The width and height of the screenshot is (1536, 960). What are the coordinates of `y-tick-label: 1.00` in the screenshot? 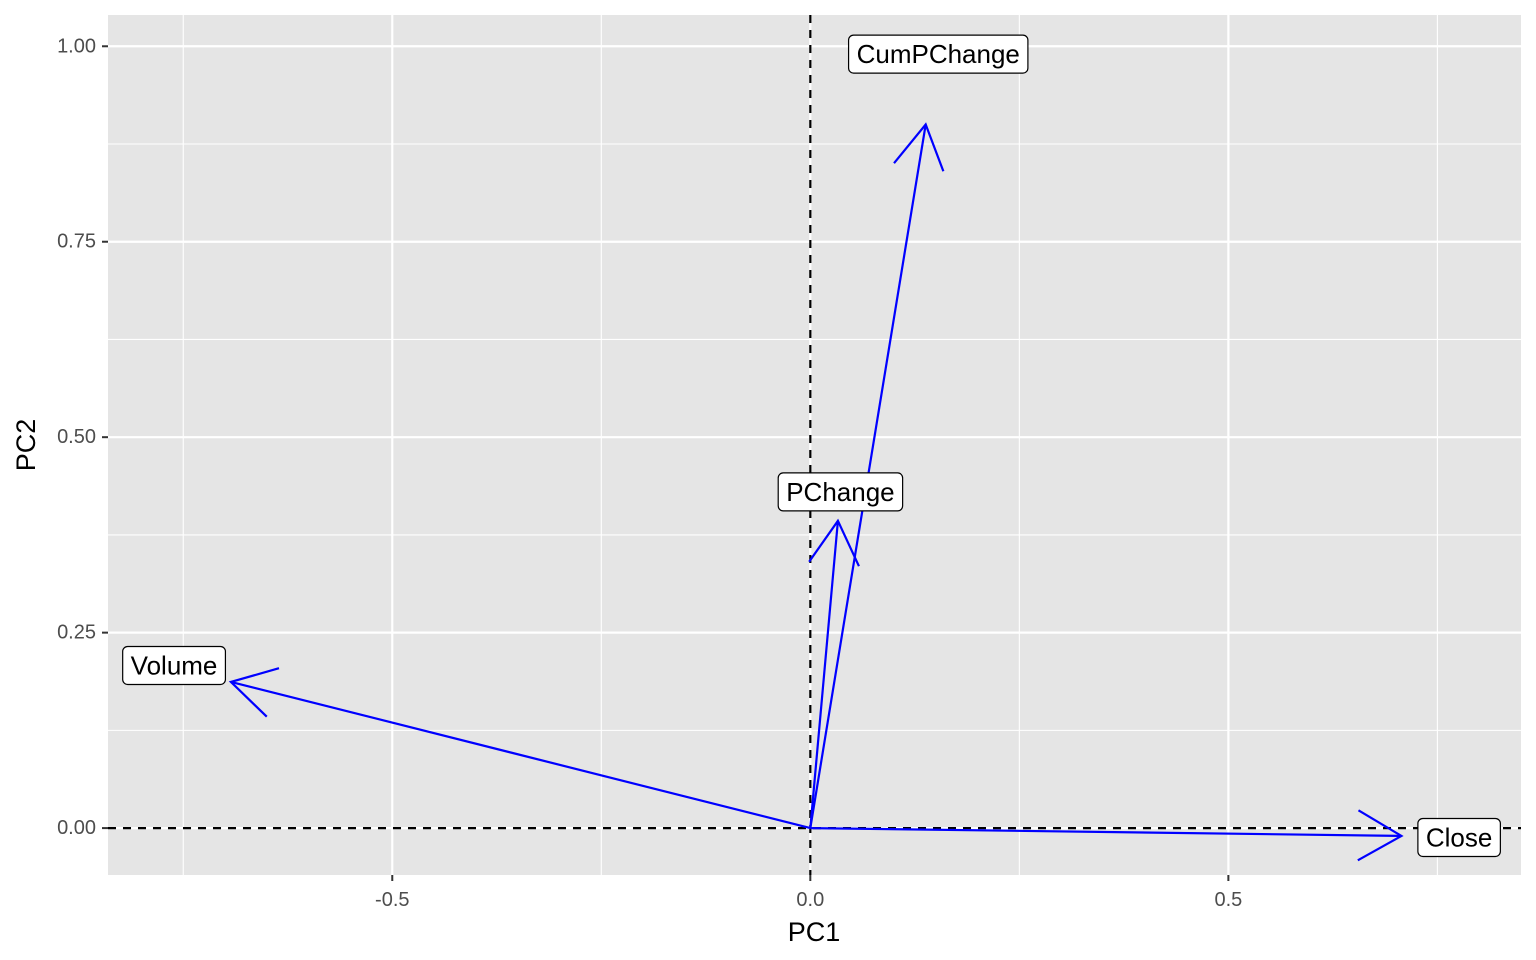 It's located at (76, 46).